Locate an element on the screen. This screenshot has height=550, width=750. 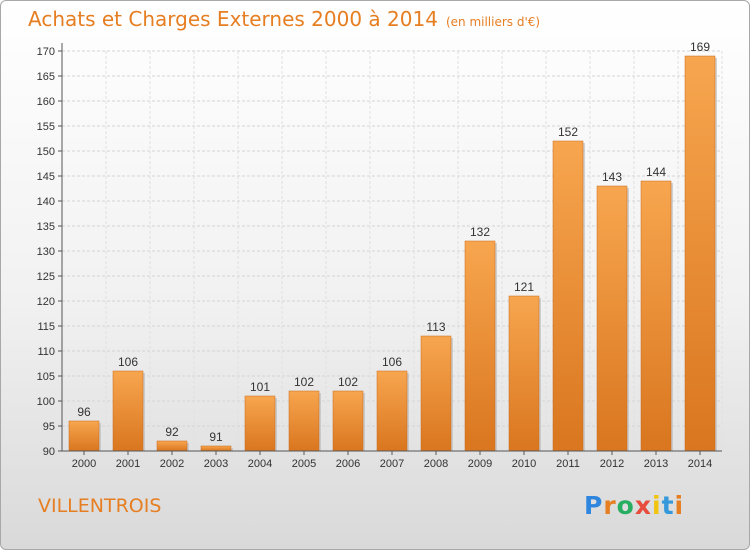
logo-letter: x is located at coordinates (643, 505).